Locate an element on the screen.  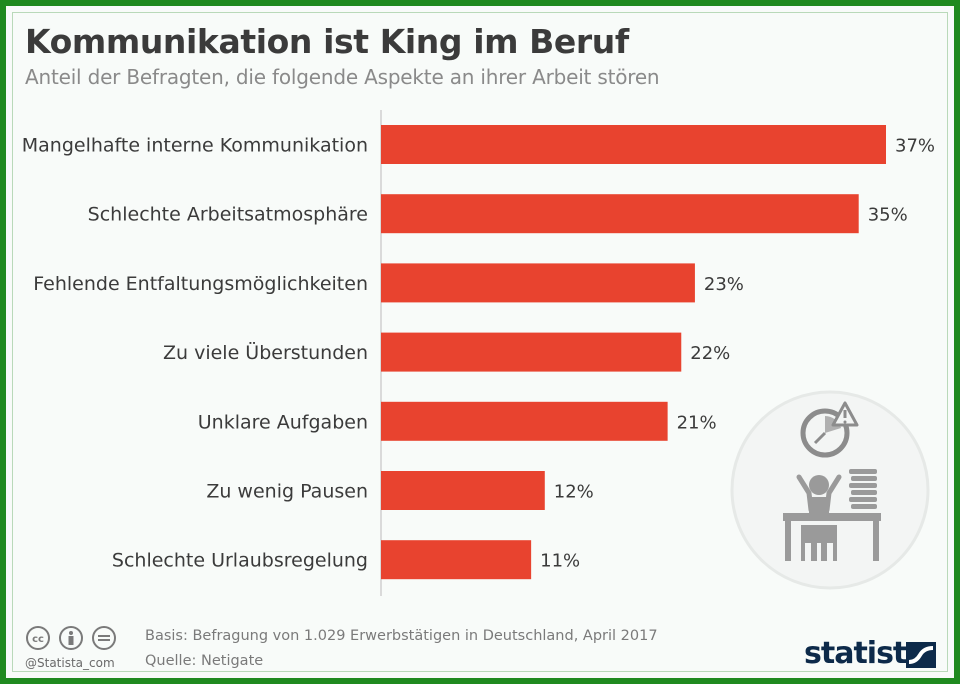
svg-text: cc is located at coordinates (38, 639).